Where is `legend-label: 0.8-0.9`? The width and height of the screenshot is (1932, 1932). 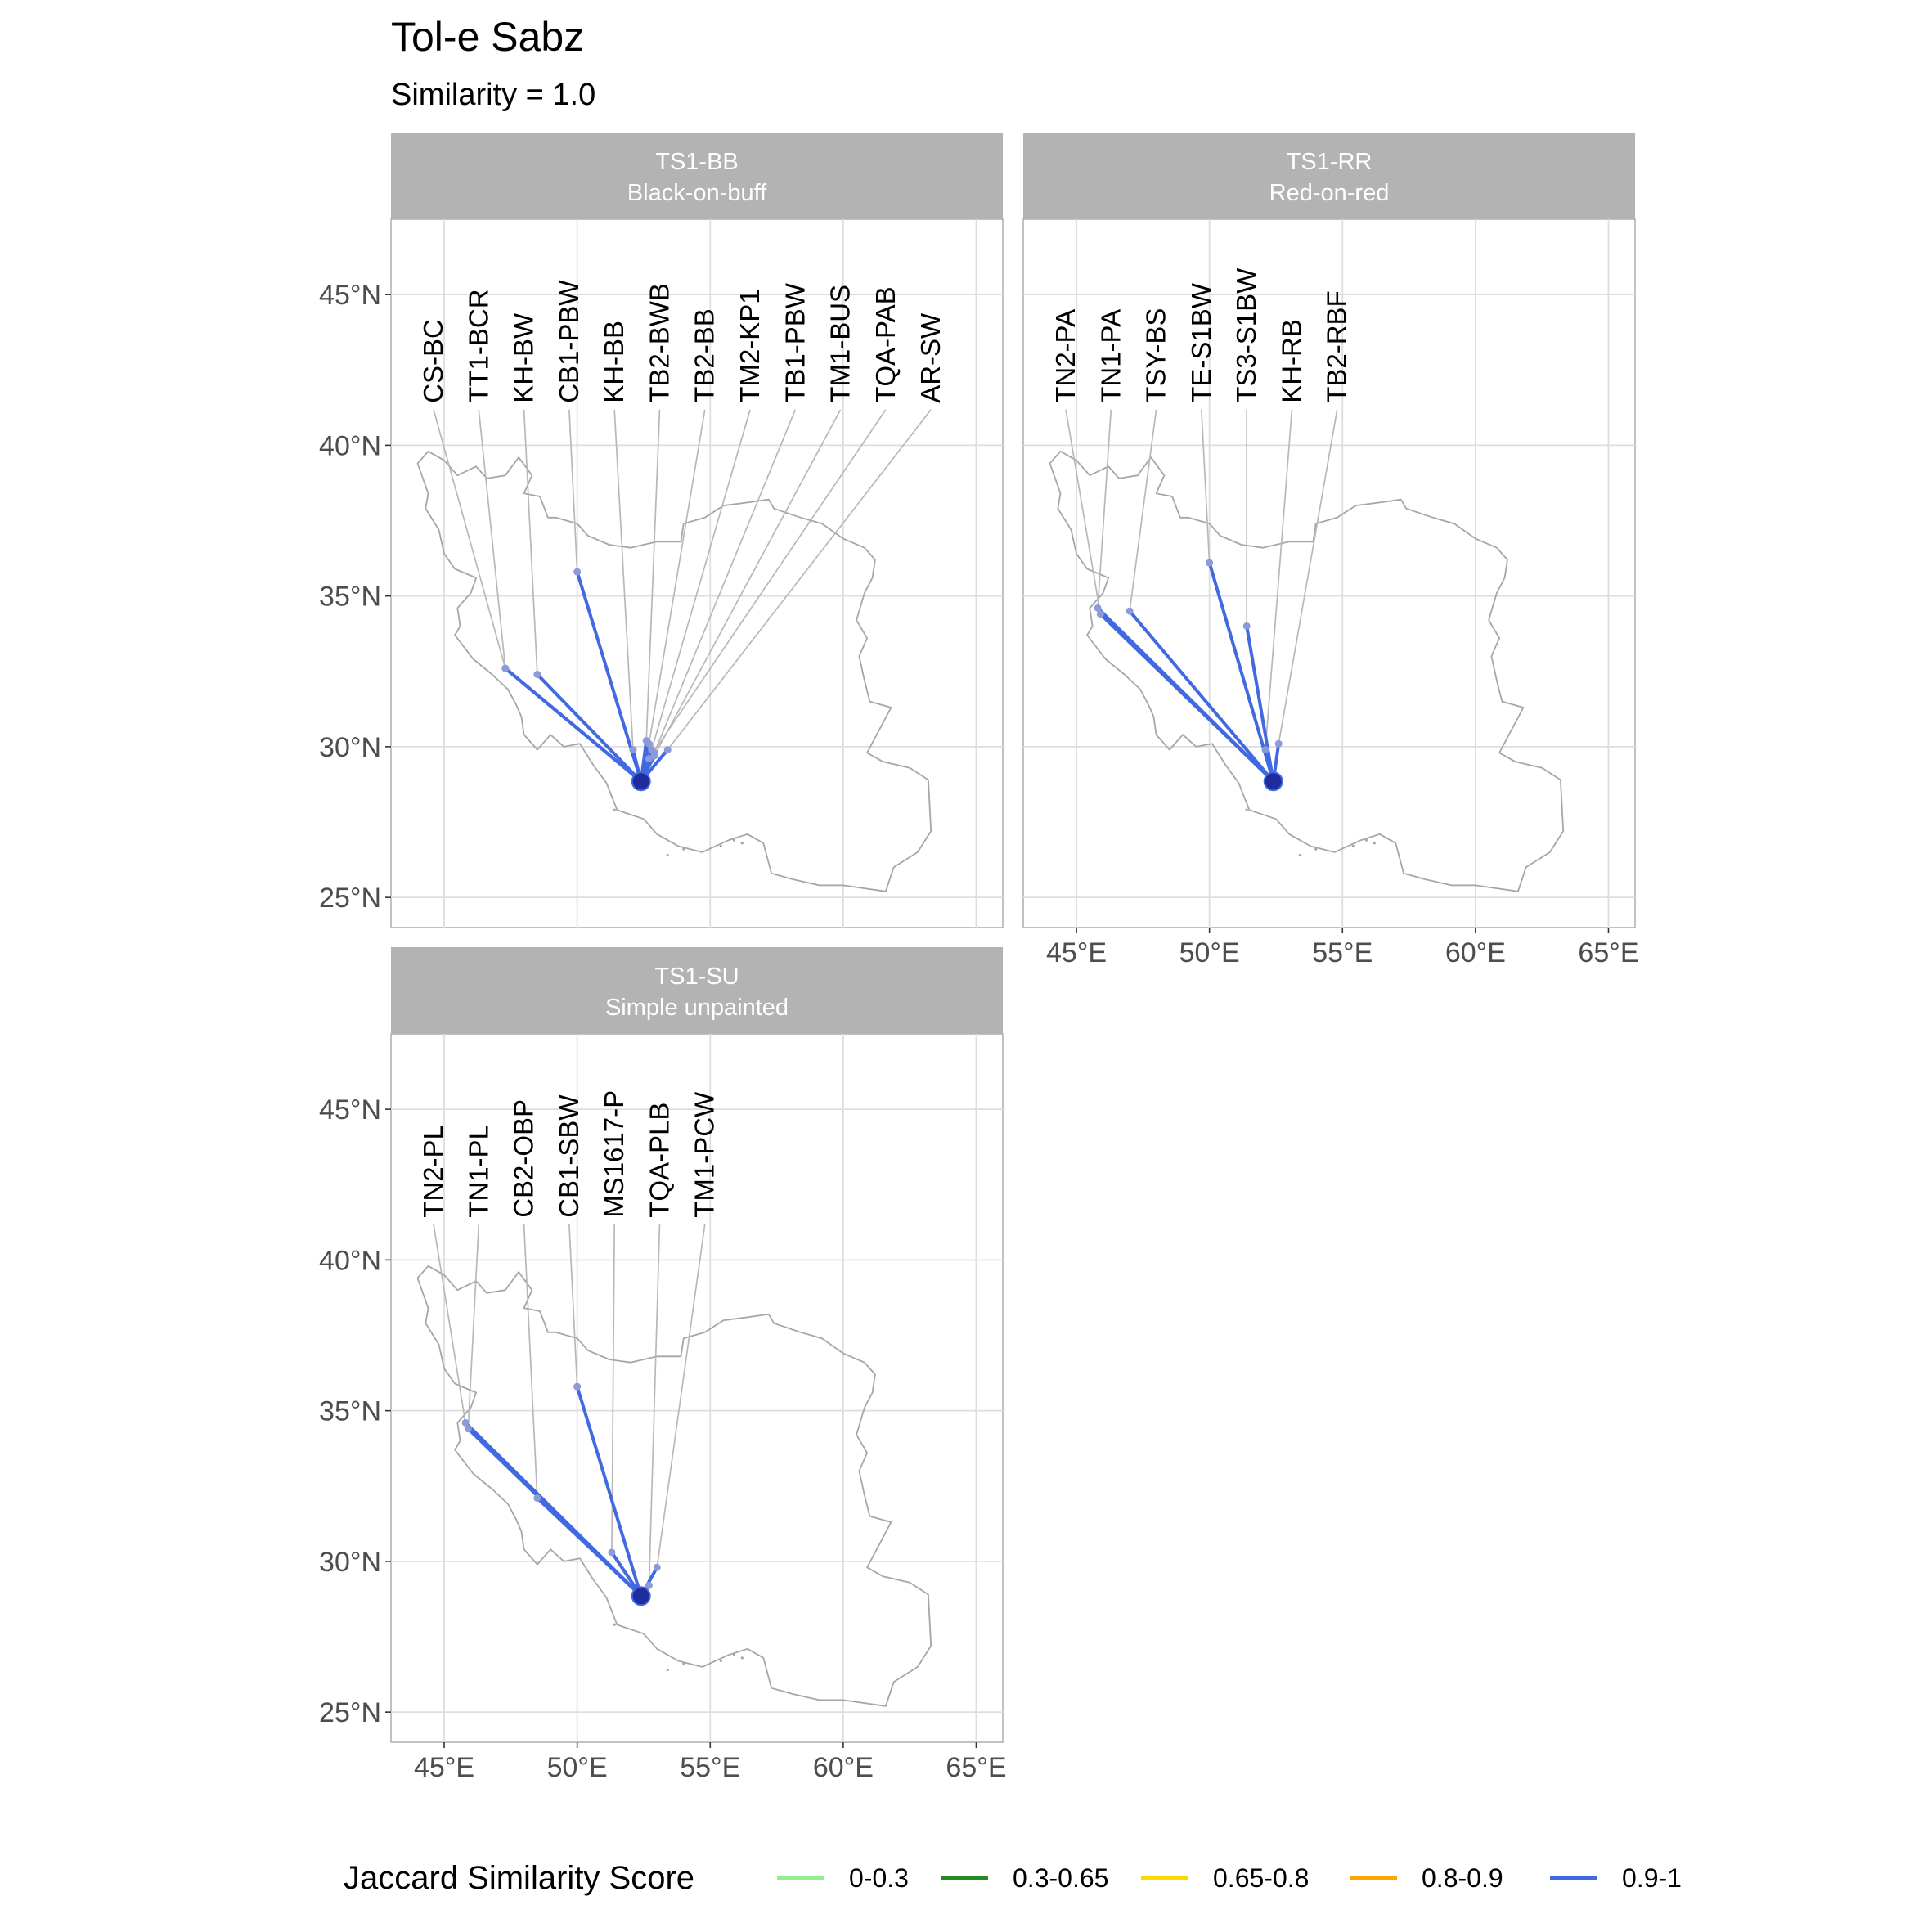
legend-label: 0.8-0.9 is located at coordinates (1463, 1878).